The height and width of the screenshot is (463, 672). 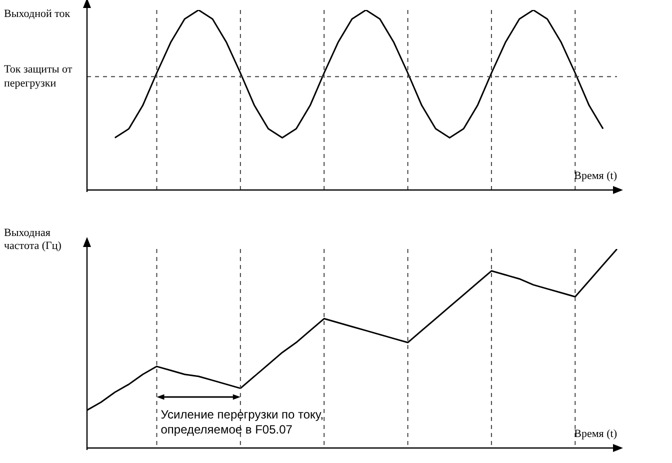 I want to click on annotation: Усиление перегрузки по току, определяемое в F05.07, so click(x=242, y=421).